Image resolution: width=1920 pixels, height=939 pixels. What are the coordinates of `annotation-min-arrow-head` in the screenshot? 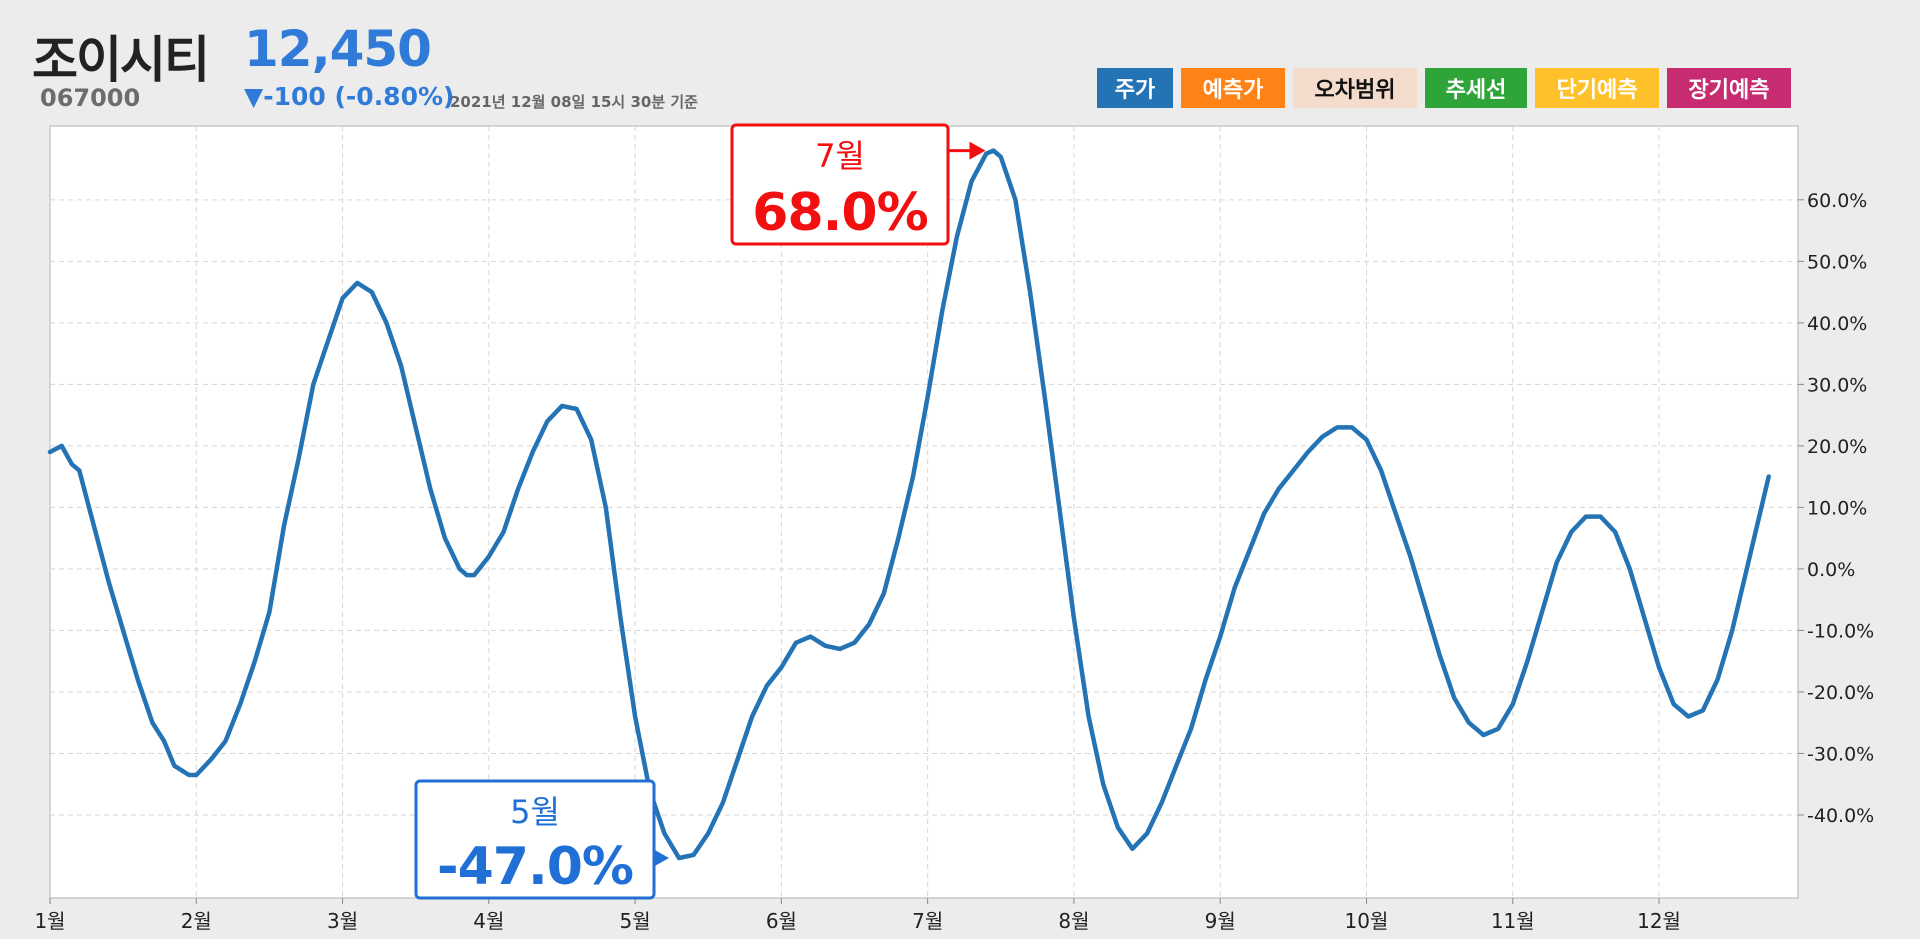 It's located at (660, 858).